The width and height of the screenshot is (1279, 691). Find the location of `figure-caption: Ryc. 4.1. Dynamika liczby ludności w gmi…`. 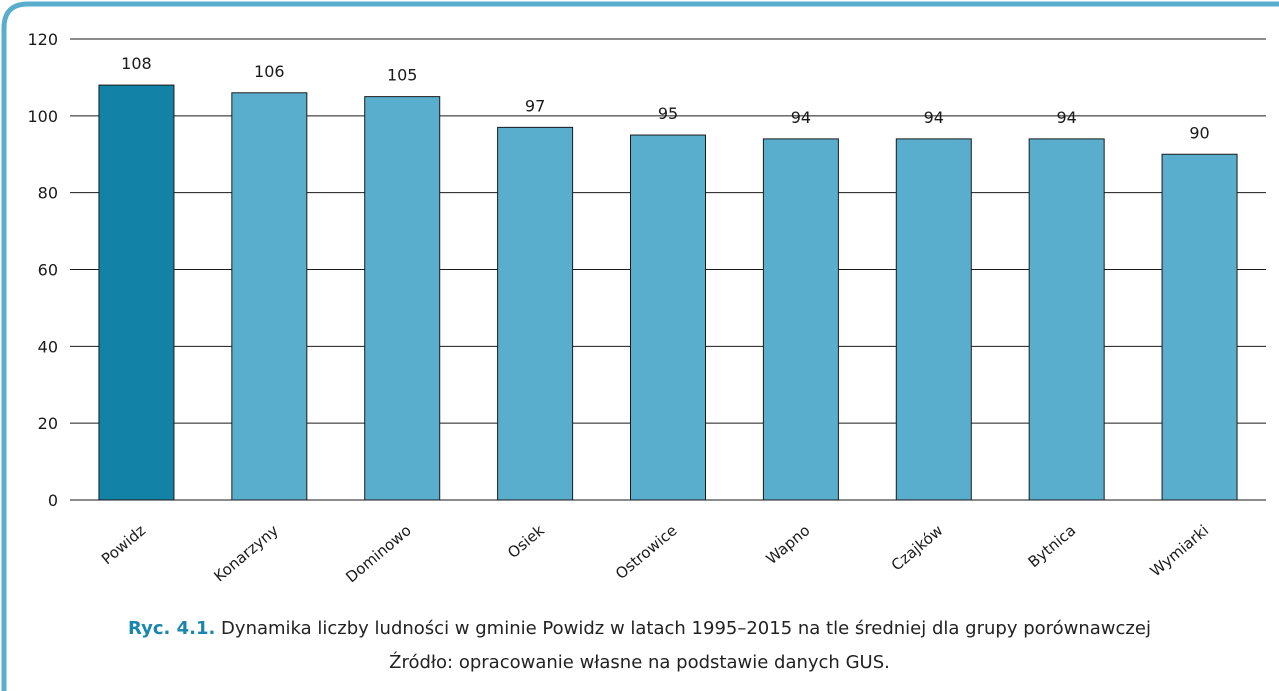

figure-caption: Ryc. 4.1. Dynamika liczby ludności w gmi… is located at coordinates (639, 646).